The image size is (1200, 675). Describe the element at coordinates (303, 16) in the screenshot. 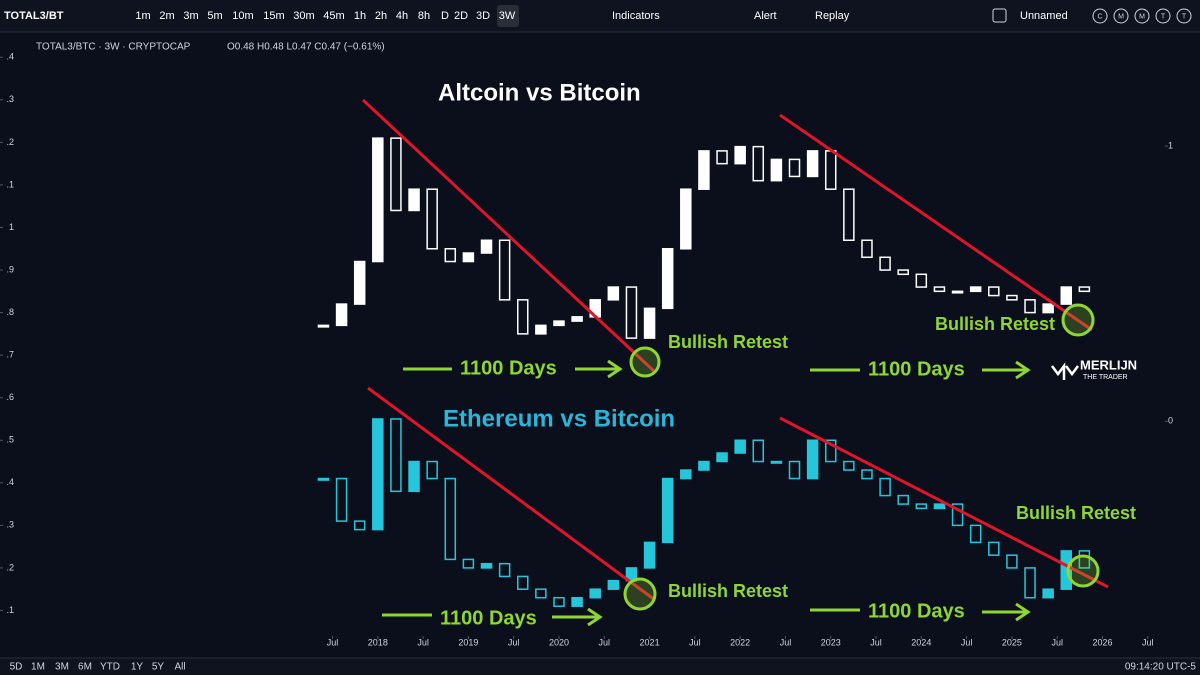

I see `interval-button: 30m` at that location.